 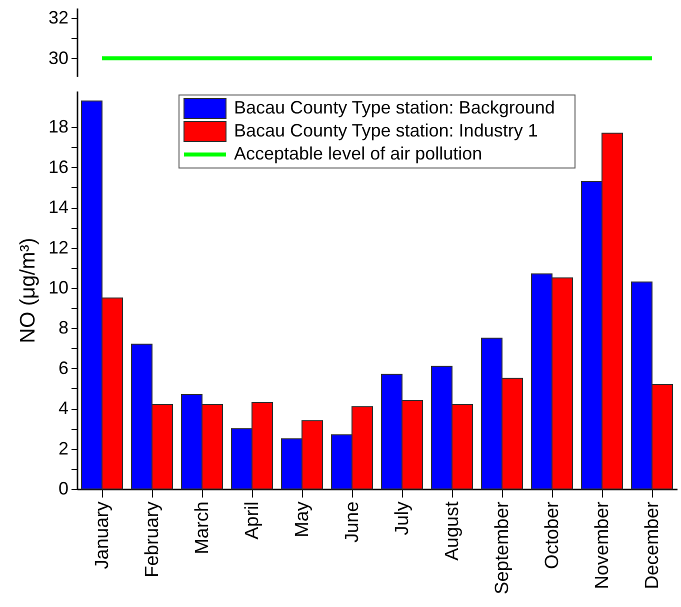 What do you see at coordinates (58, 247) in the screenshot?
I see `y-tick-label: 12` at bounding box center [58, 247].